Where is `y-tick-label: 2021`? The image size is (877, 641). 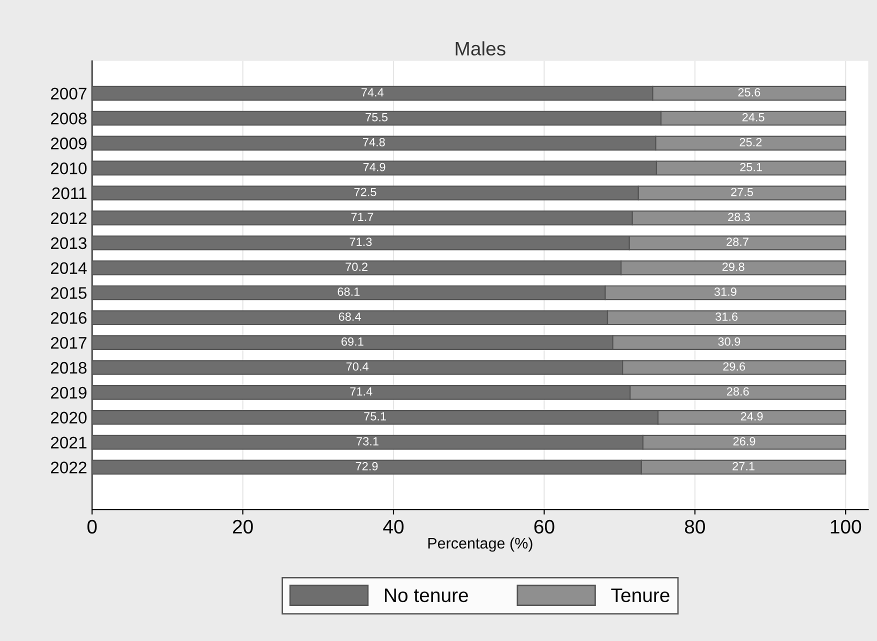 y-tick-label: 2021 is located at coordinates (68, 442).